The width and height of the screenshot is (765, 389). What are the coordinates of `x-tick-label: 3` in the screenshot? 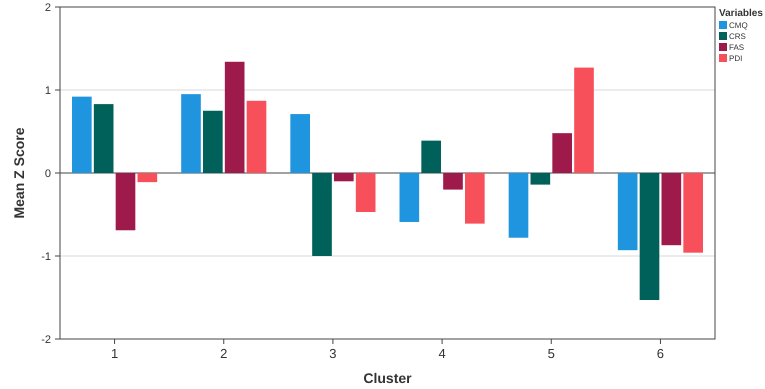 It's located at (333, 353).